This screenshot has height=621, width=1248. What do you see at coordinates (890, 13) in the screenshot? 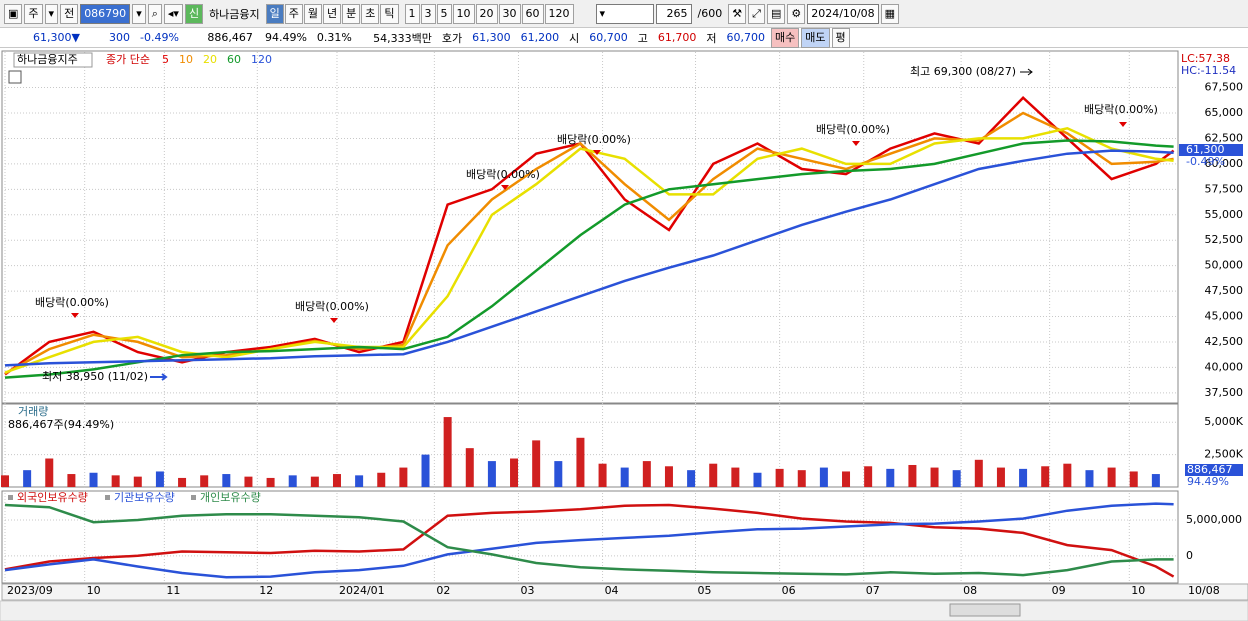
I see `calendar-button: ▦` at bounding box center [890, 13].